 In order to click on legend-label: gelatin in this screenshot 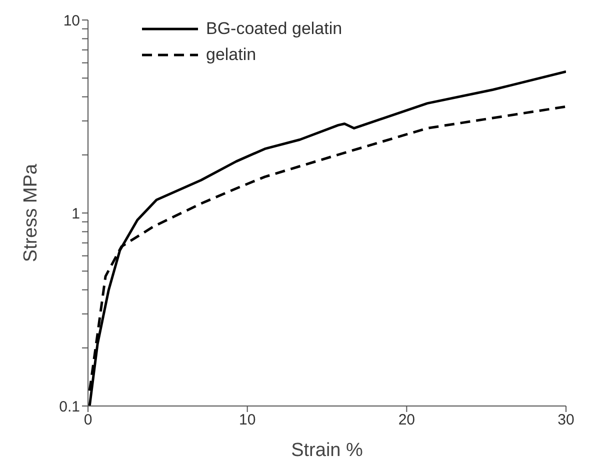, I will do `click(231, 55)`.